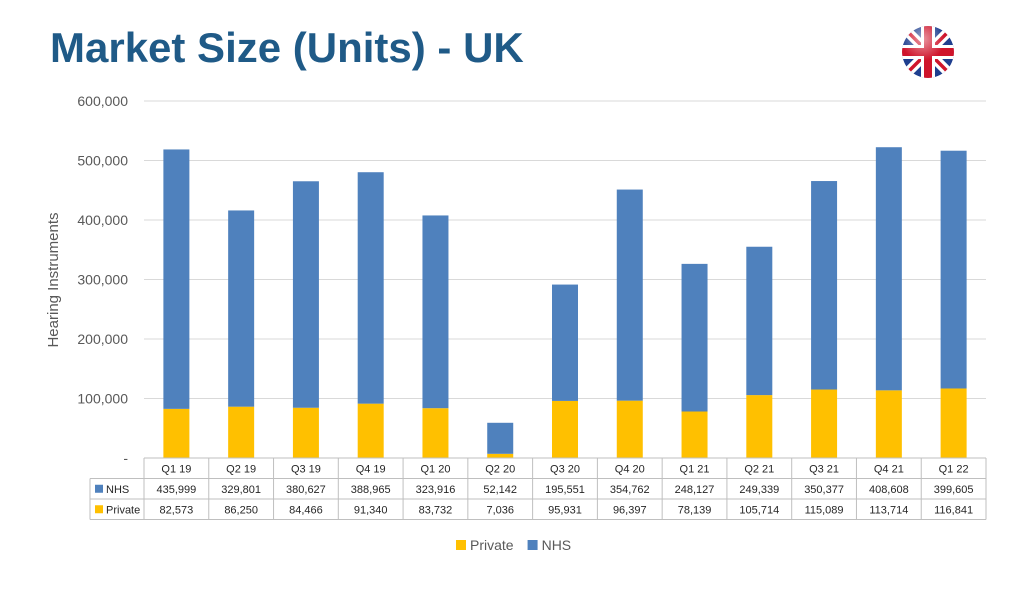  Describe the element at coordinates (102, 101) in the screenshot. I see `y-tick-label: 600,000` at that location.